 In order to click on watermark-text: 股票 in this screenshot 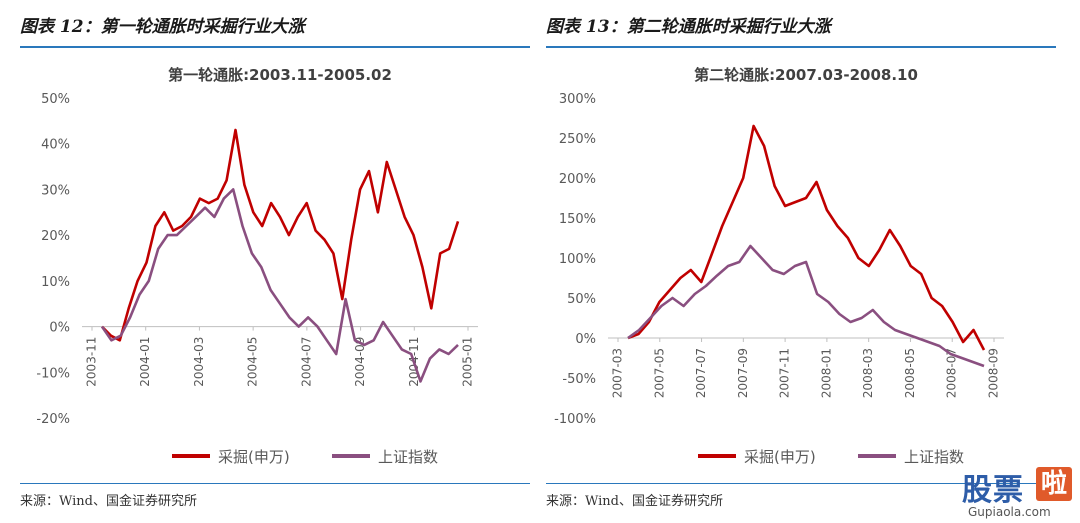, I will do `click(993, 490)`.